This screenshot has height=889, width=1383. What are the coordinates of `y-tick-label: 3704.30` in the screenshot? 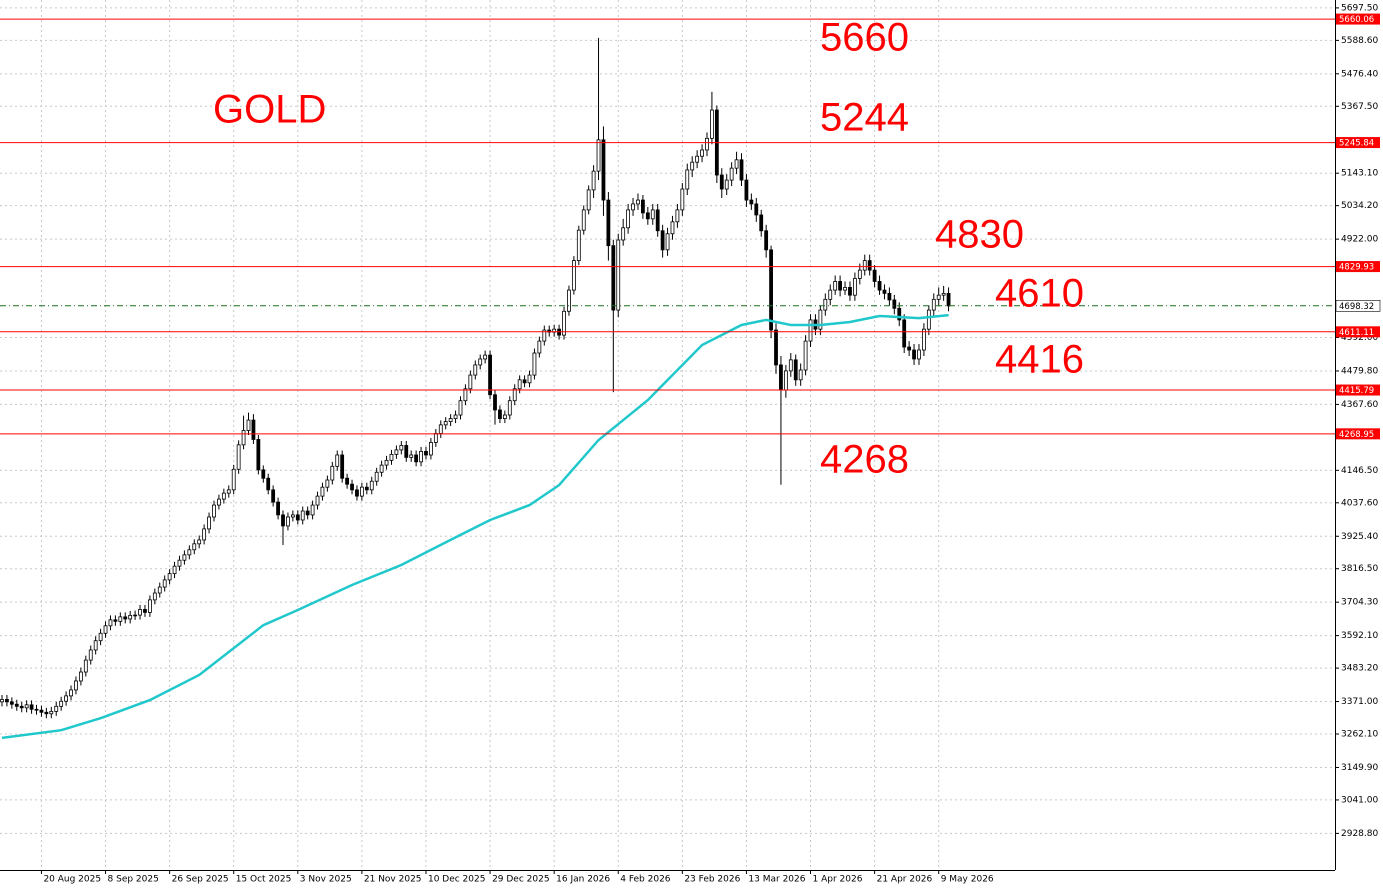 It's located at (1359, 603).